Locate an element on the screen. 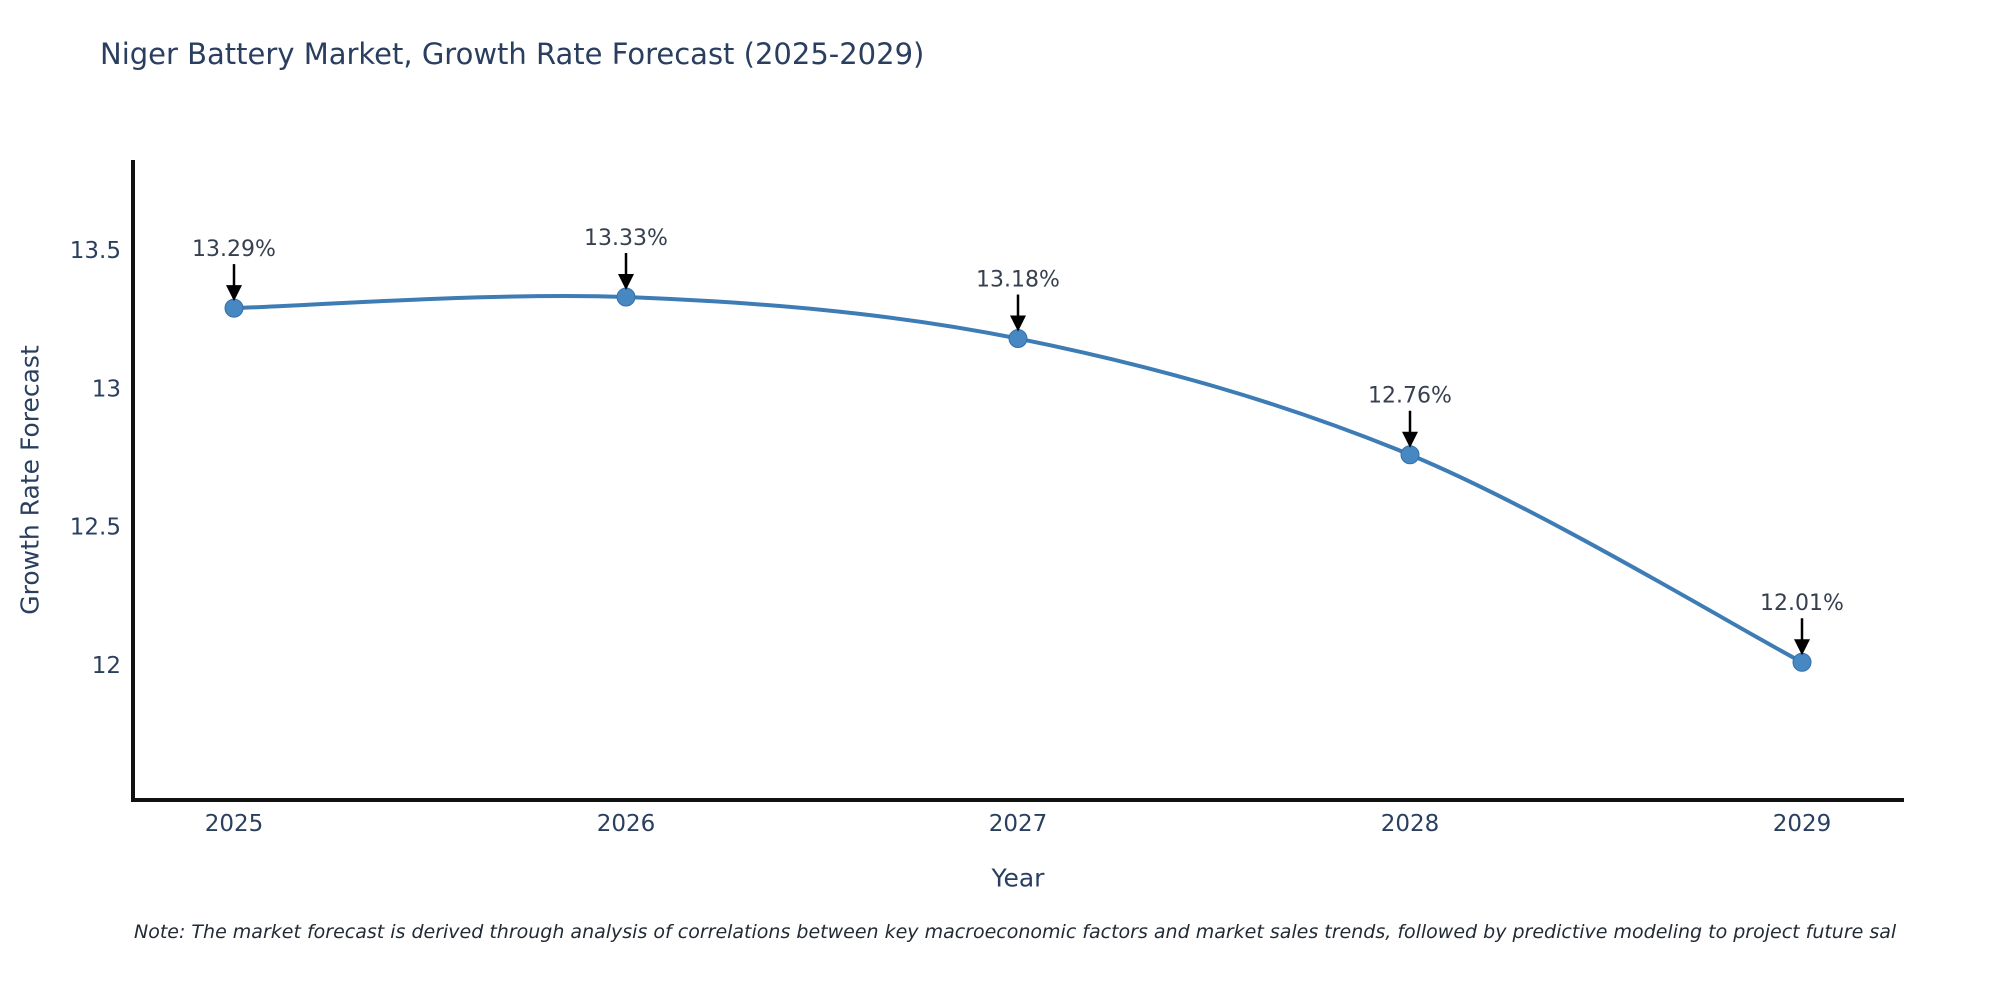 This screenshot has height=1000, width=2000. x-tick-label: 2028 is located at coordinates (1410, 824).